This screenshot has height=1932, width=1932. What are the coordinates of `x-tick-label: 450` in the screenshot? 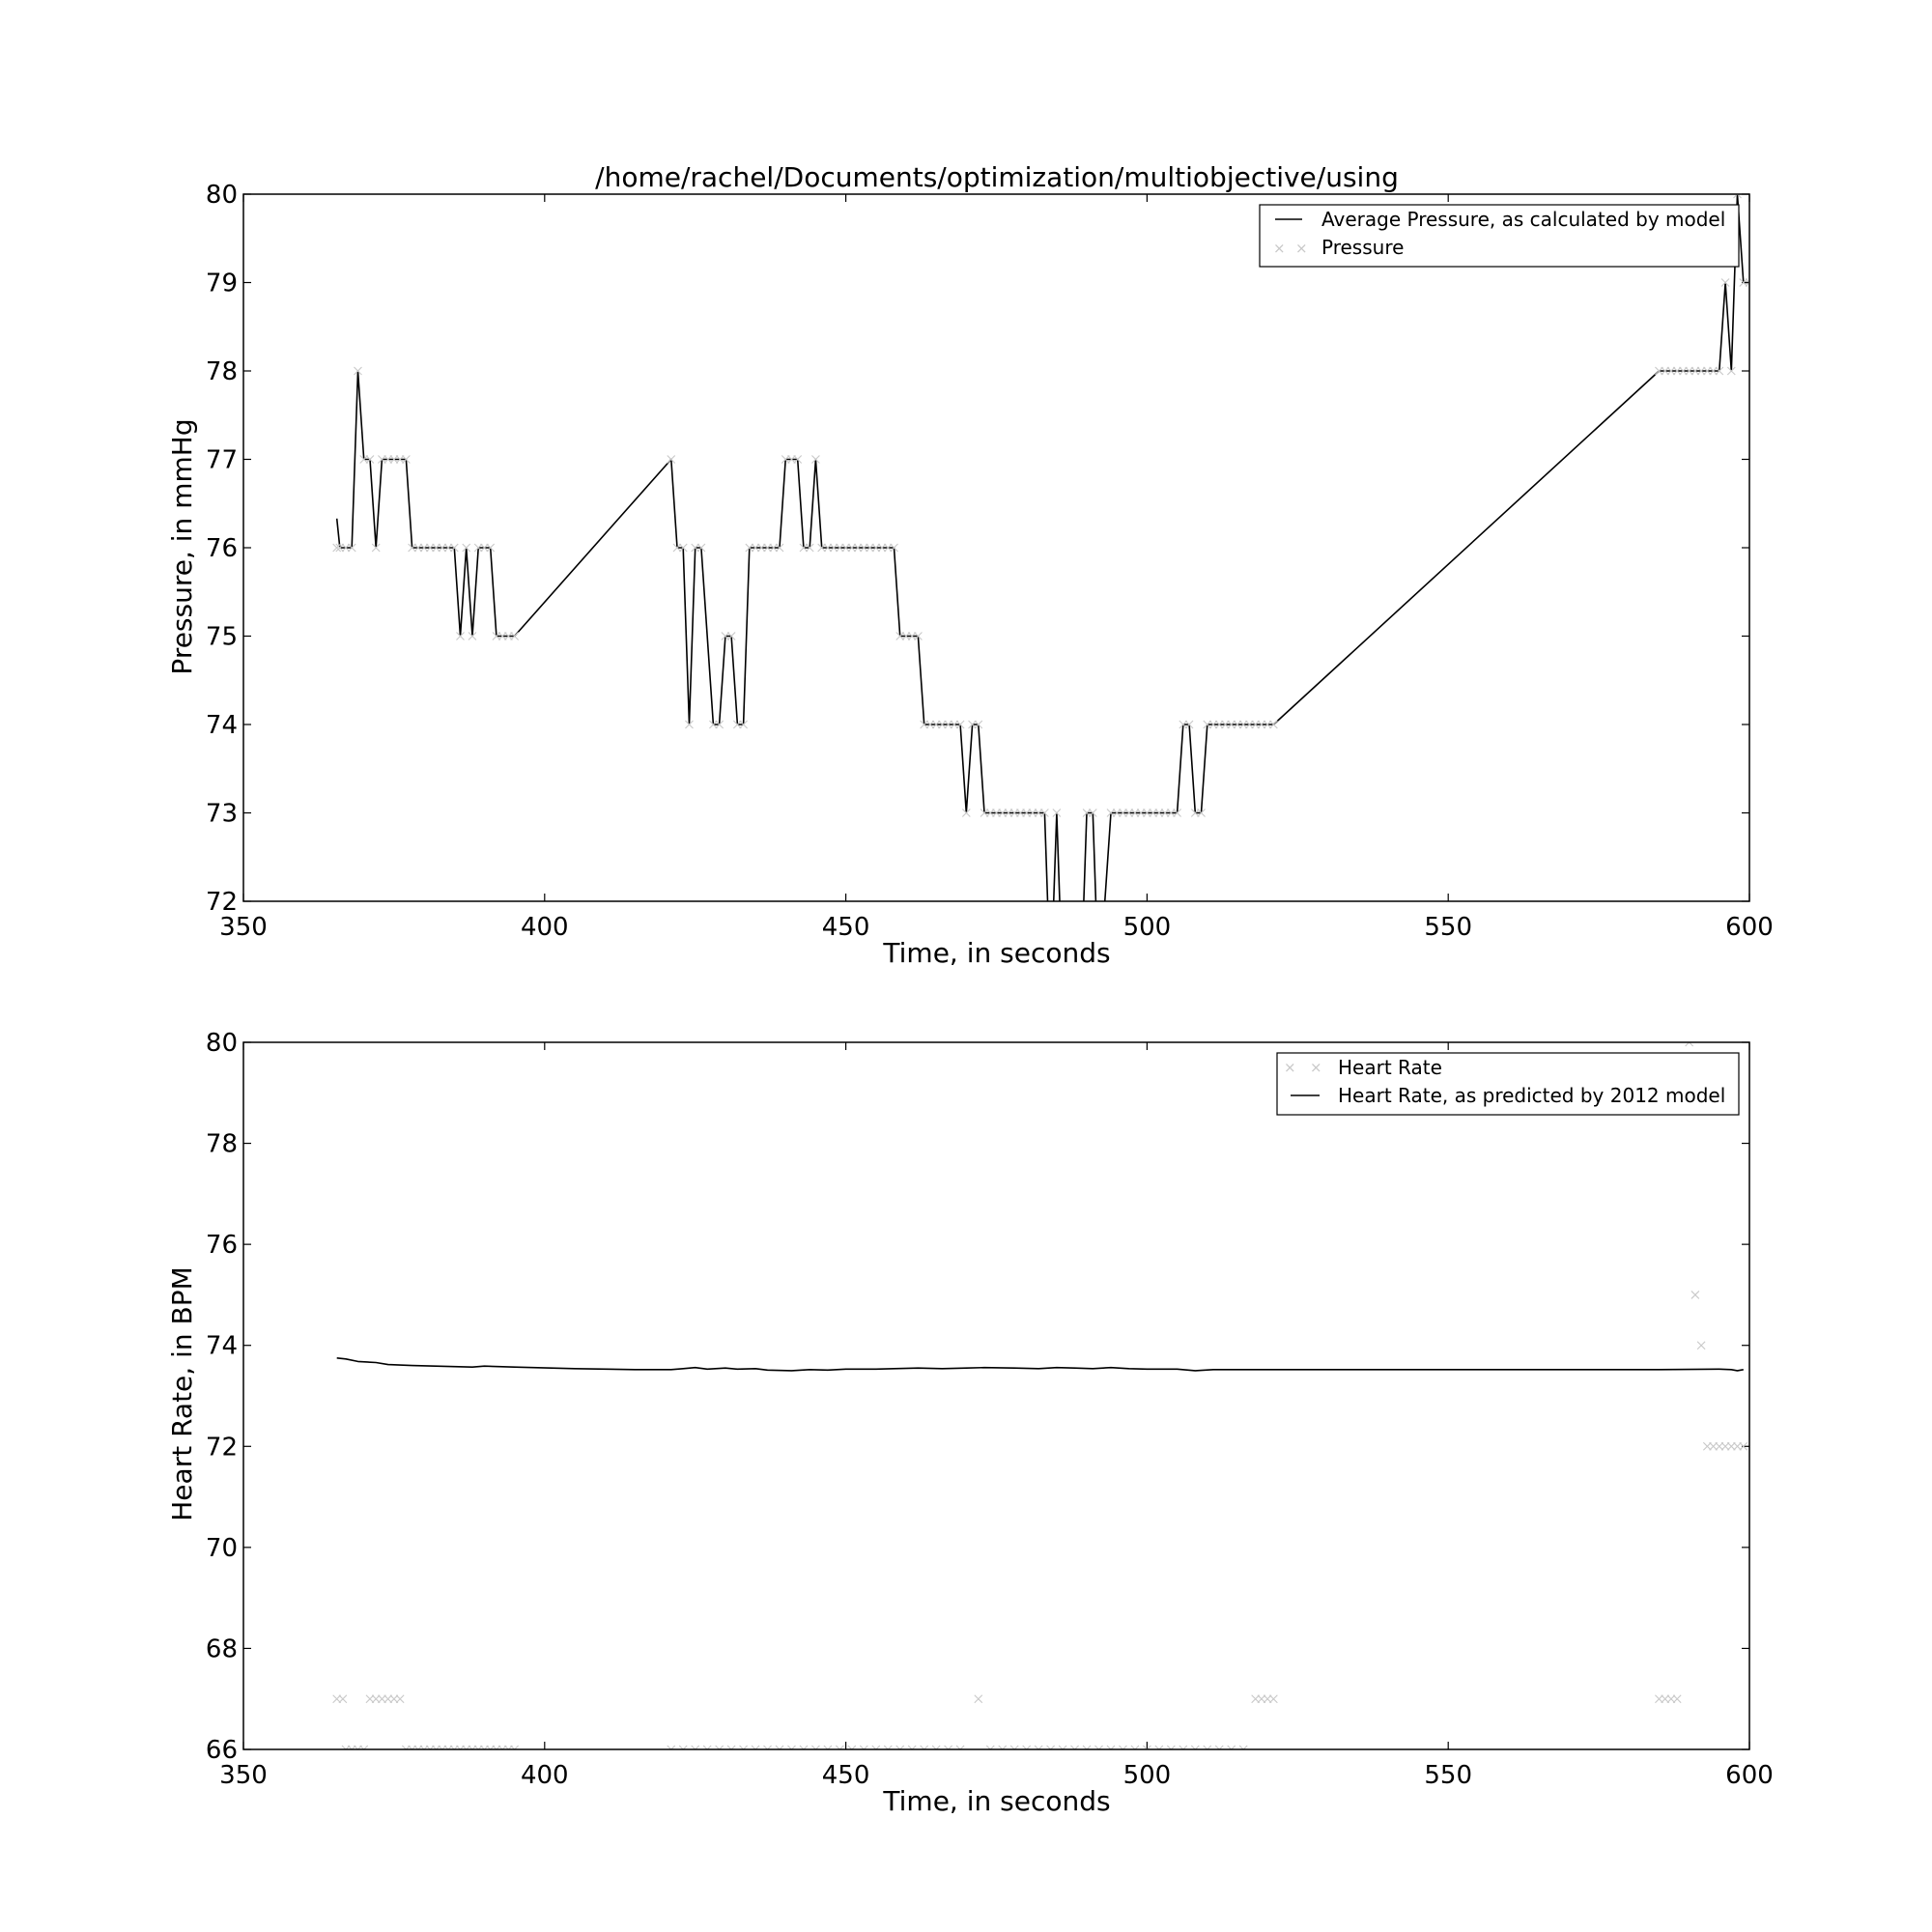 It's located at (846, 1775).